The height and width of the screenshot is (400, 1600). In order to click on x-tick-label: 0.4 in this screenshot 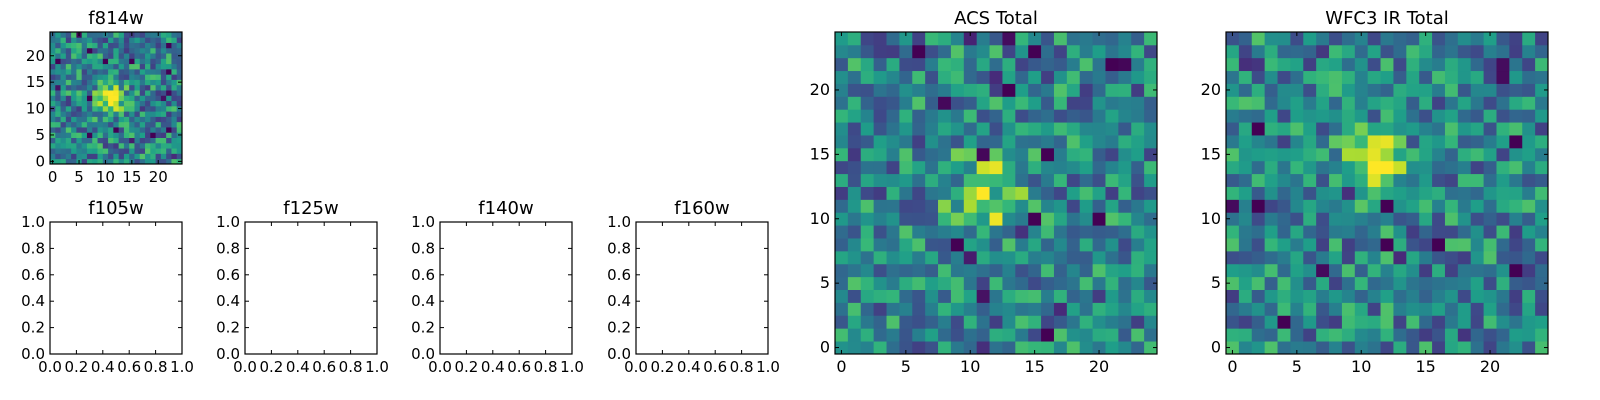, I will do `click(103, 367)`.